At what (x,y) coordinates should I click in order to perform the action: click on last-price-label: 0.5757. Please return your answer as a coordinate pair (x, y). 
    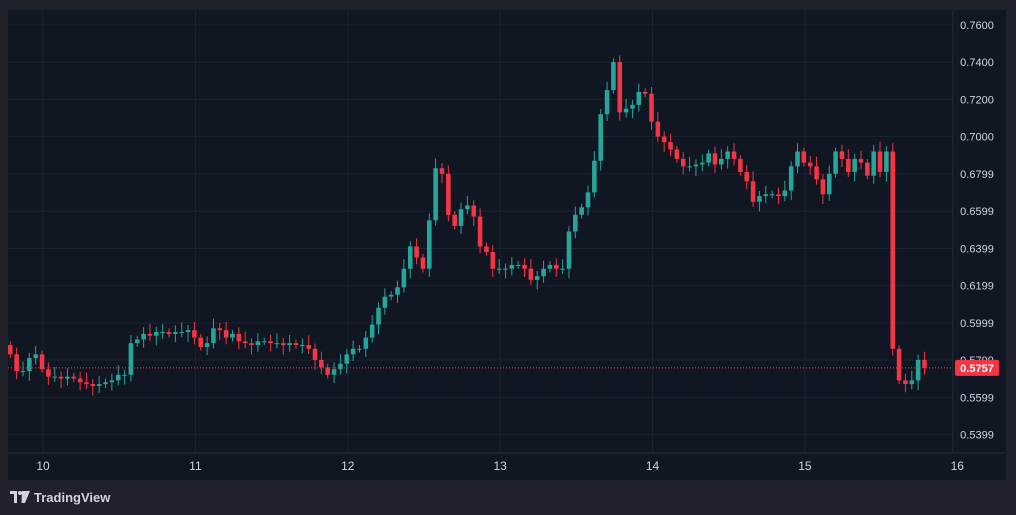
    Looking at the image, I should click on (977, 369).